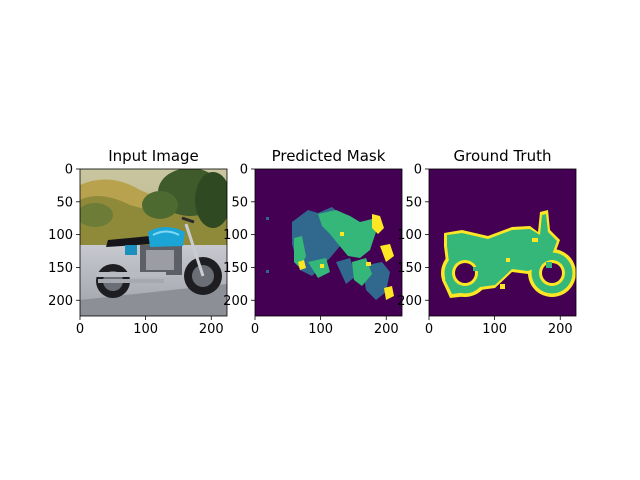 Image resolution: width=640 pixels, height=480 pixels. Describe the element at coordinates (346, 271) in the screenshot. I see `mask-region-class-1c` at that location.